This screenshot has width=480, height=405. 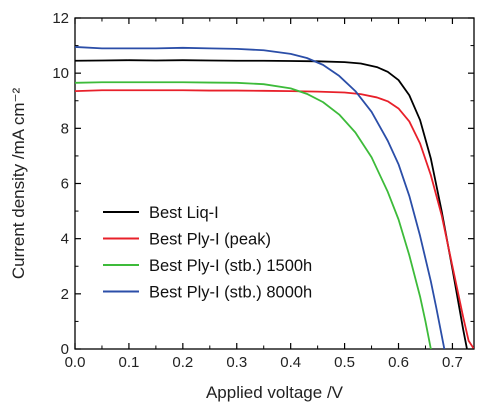 What do you see at coordinates (65, 294) in the screenshot?
I see `y-tick-label: 2` at bounding box center [65, 294].